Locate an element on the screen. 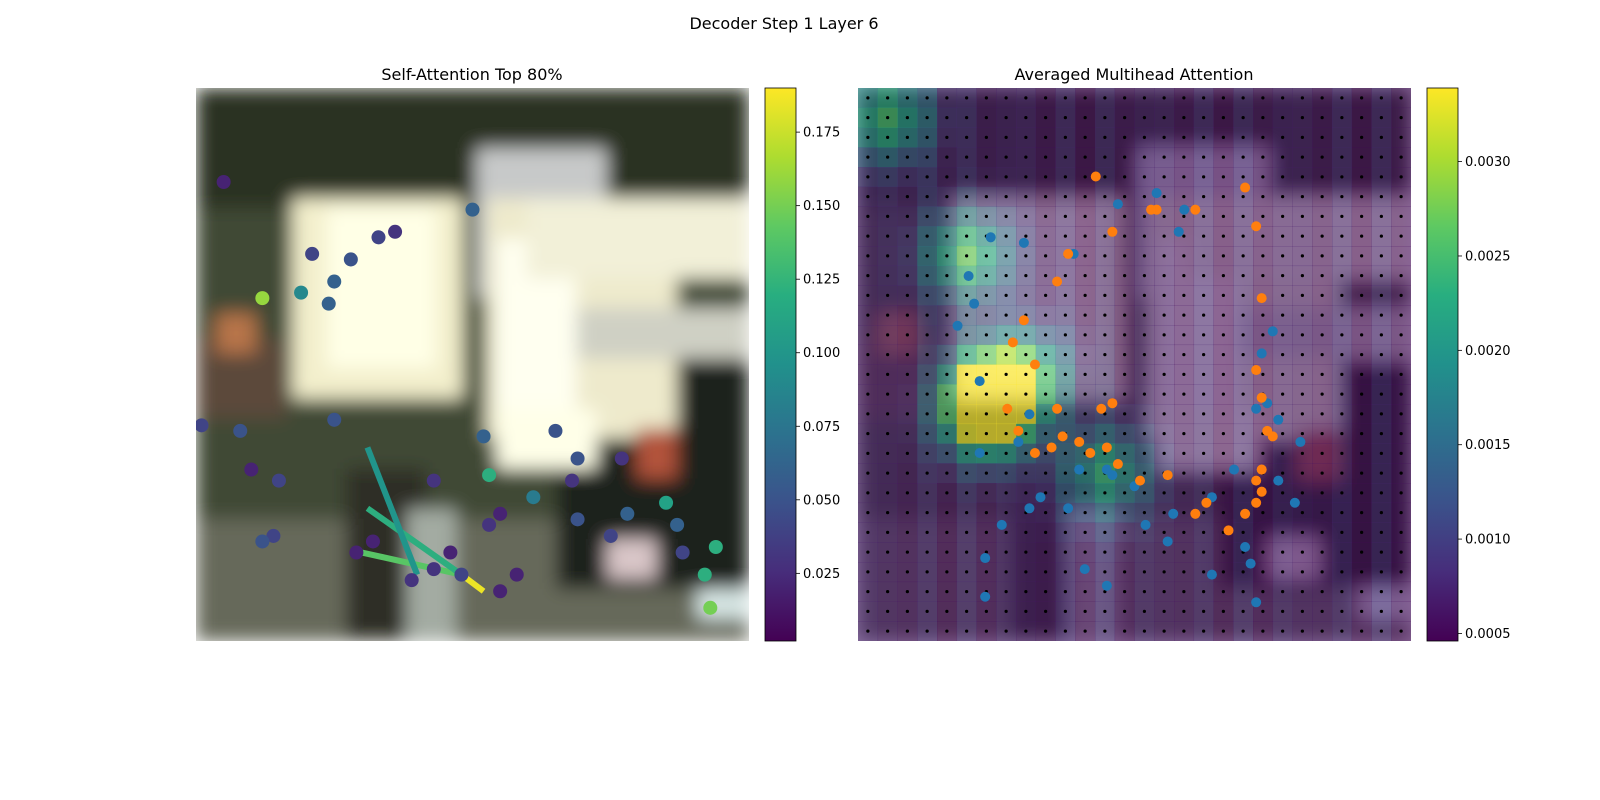  left-colorbar-tick-label-5: 0.150 is located at coordinates (821, 206).